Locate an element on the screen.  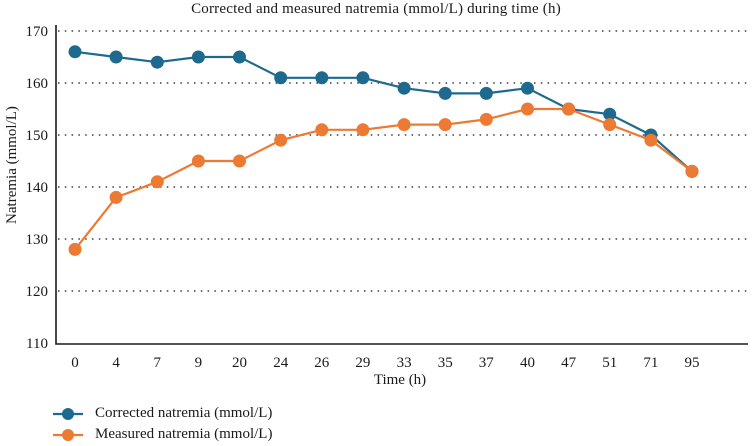
y-tick-label: 150 is located at coordinates (37, 136).